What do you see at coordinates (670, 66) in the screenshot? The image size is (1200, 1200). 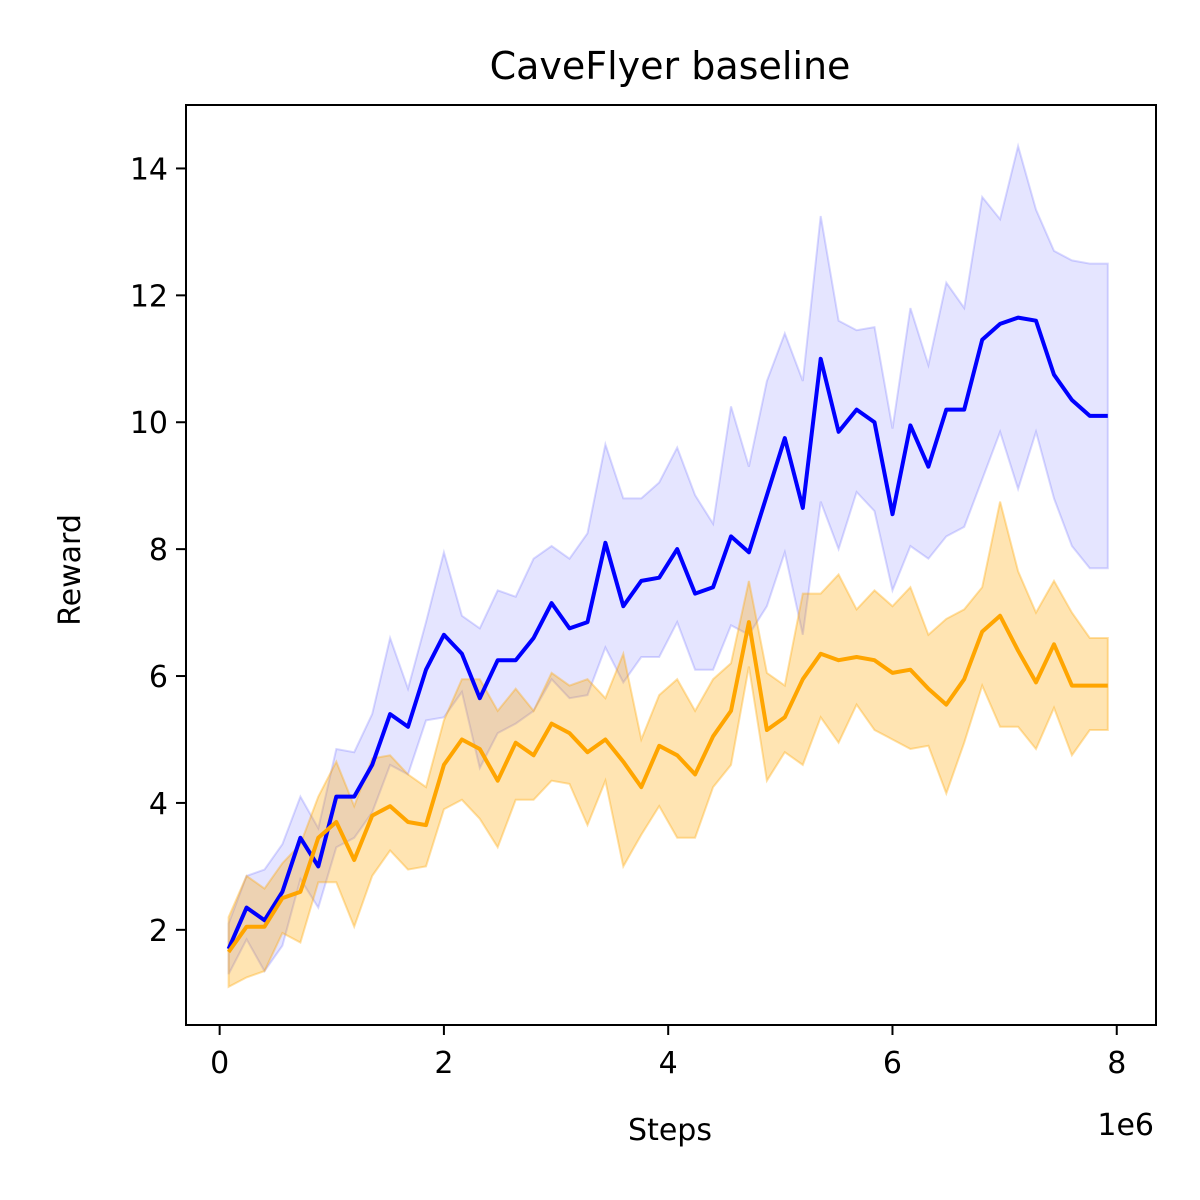 I see `chart-title: CaveFlyer baseline` at bounding box center [670, 66].